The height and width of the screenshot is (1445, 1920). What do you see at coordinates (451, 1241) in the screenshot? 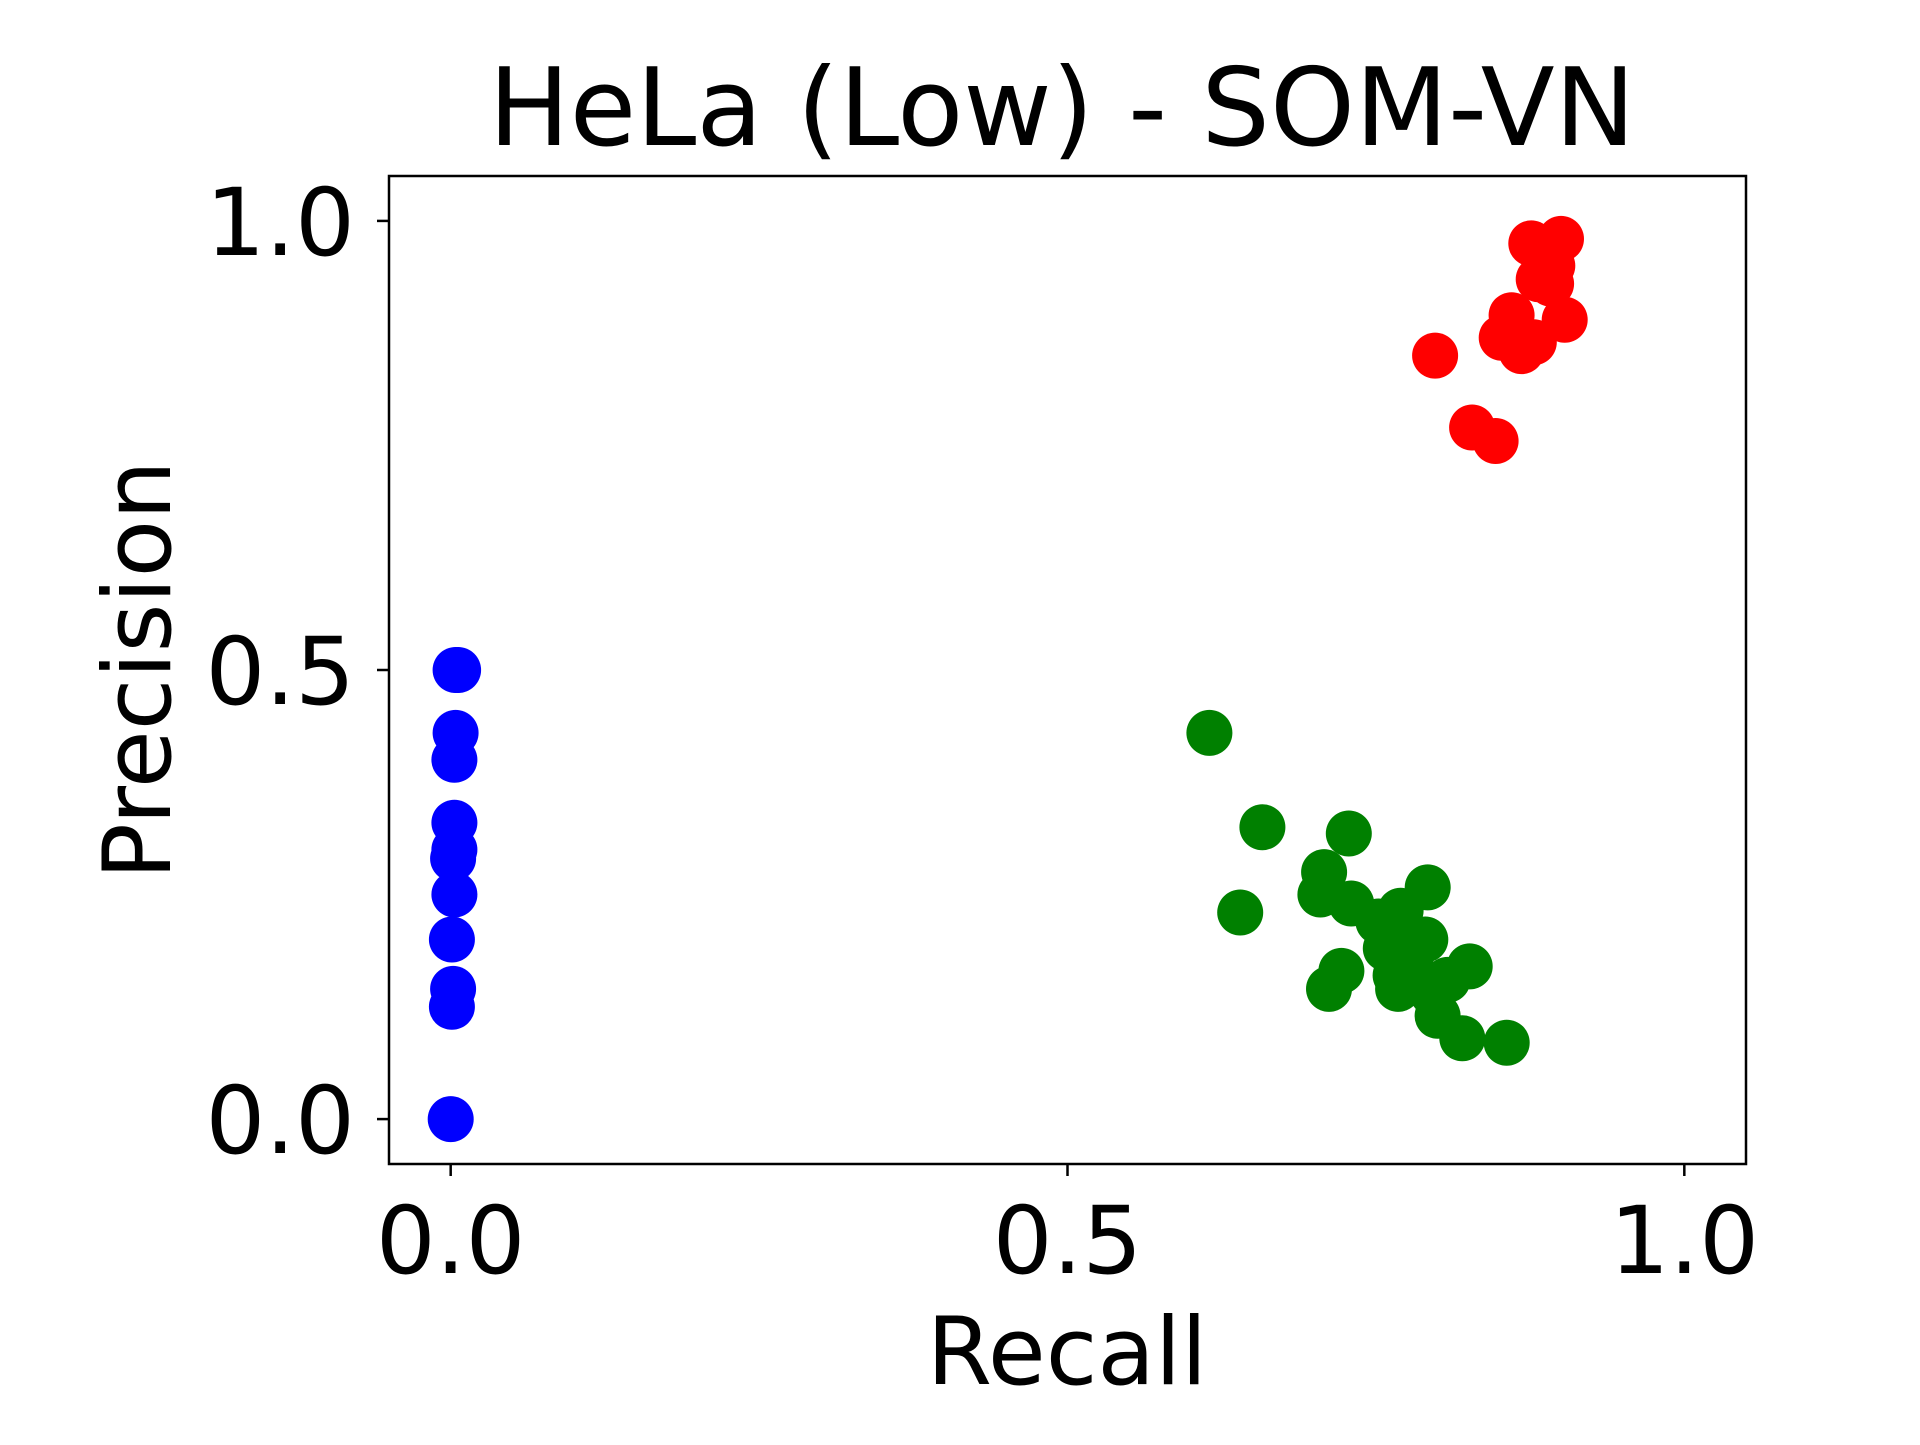
I see `x-tick-label: 0.0` at bounding box center [451, 1241].